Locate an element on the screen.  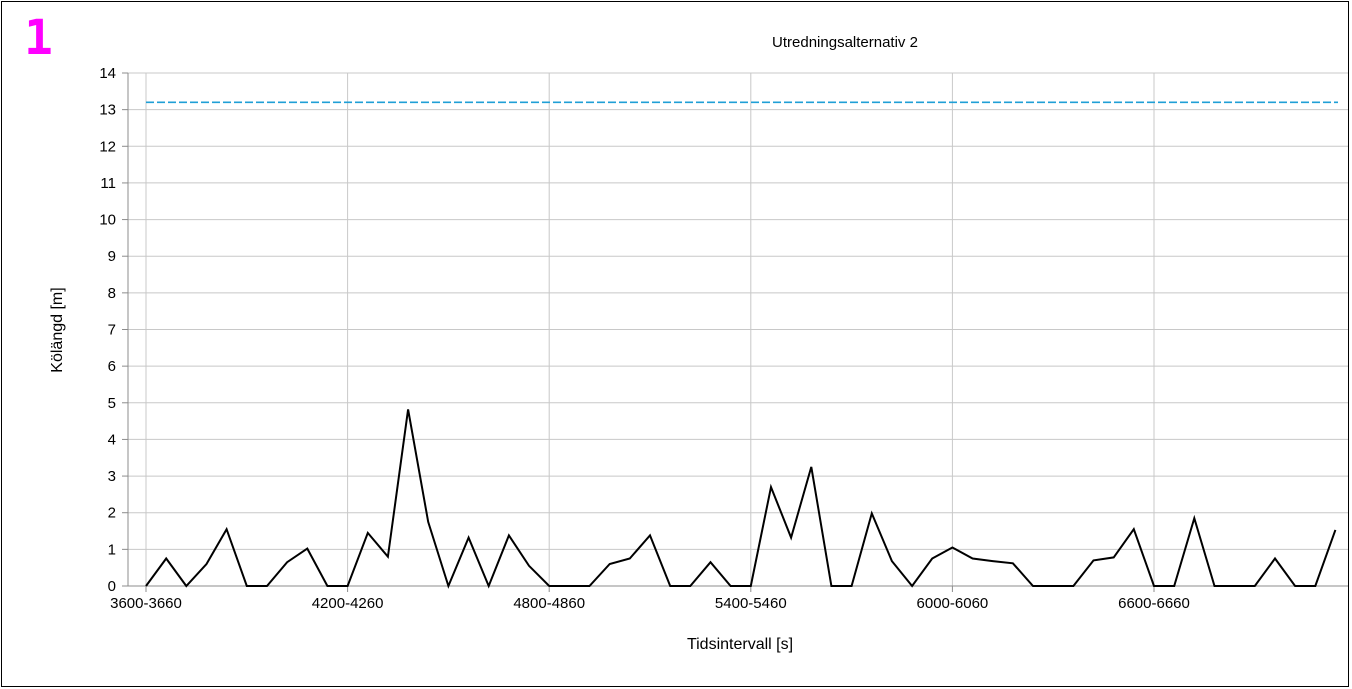
y-tick-label: 0 is located at coordinates (112, 586).